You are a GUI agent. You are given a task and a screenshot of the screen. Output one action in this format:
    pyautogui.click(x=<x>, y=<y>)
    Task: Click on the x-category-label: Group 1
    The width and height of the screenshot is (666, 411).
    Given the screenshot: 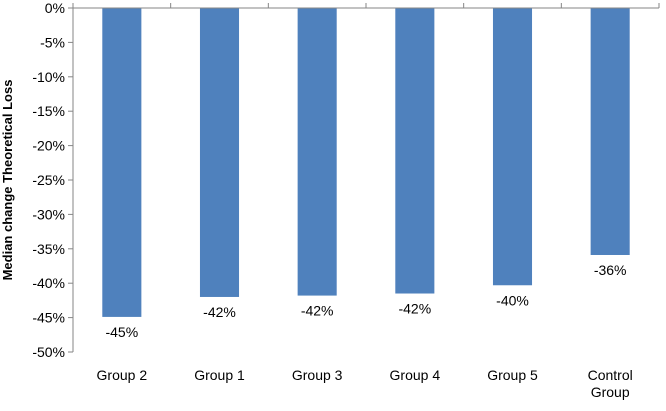 What is the action you would take?
    pyautogui.click(x=219, y=375)
    